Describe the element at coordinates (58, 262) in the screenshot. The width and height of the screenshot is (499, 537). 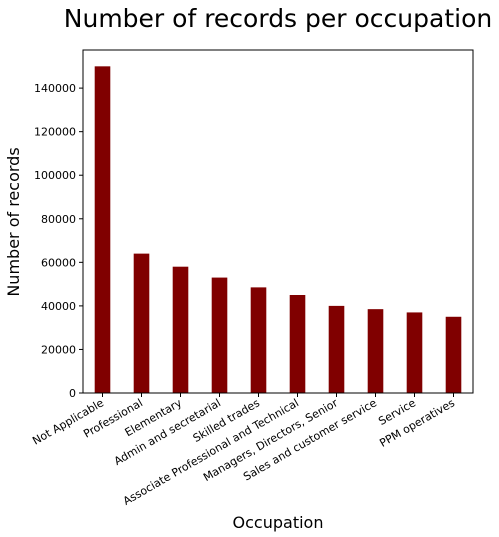
I see `y-tick-label: 60000` at that location.